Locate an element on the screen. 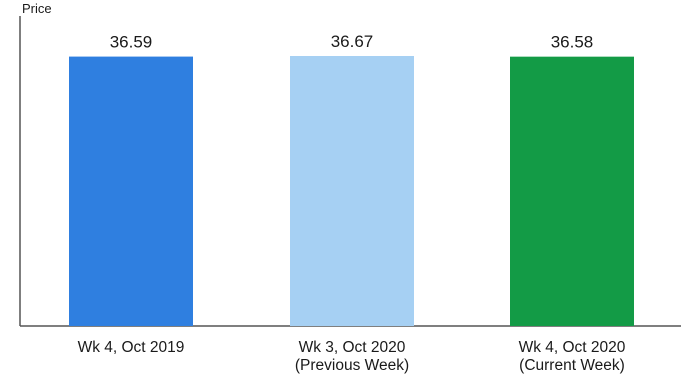  x-tick-label-3-line-2: (Current Week) is located at coordinates (572, 365).